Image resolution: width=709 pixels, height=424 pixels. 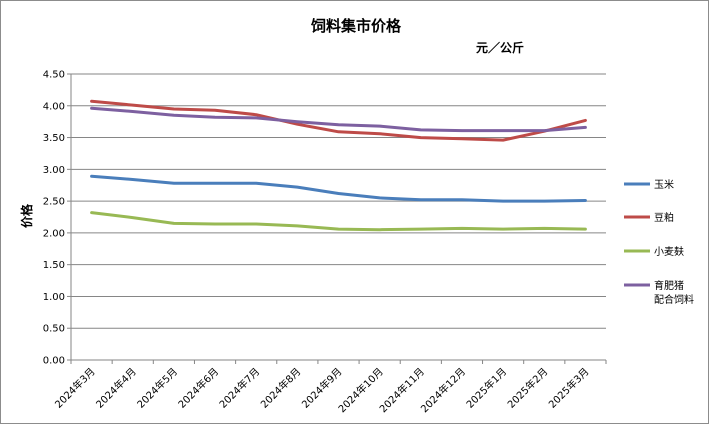 What do you see at coordinates (54, 106) in the screenshot?
I see `y-tick-label: 4.00` at bounding box center [54, 106].